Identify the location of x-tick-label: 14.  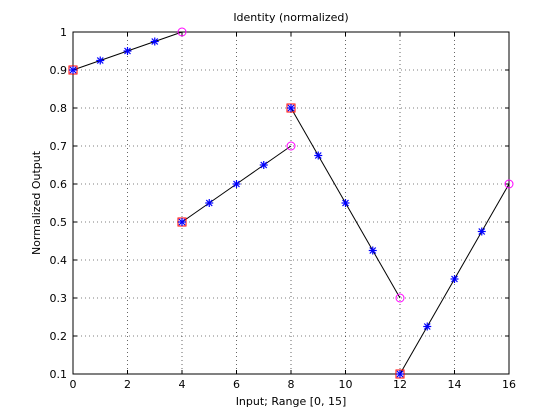
(455, 384).